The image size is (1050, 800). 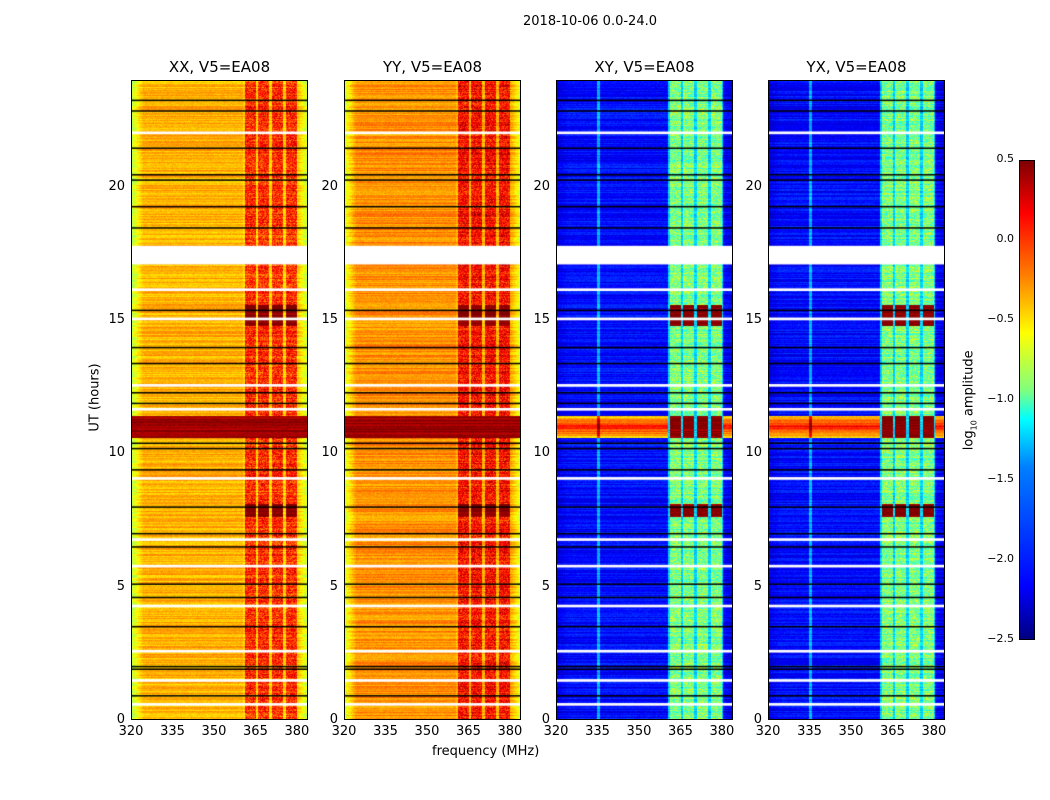 What do you see at coordinates (1005, 158) in the screenshot?
I see `colorbar-tick-label: 0.5` at bounding box center [1005, 158].